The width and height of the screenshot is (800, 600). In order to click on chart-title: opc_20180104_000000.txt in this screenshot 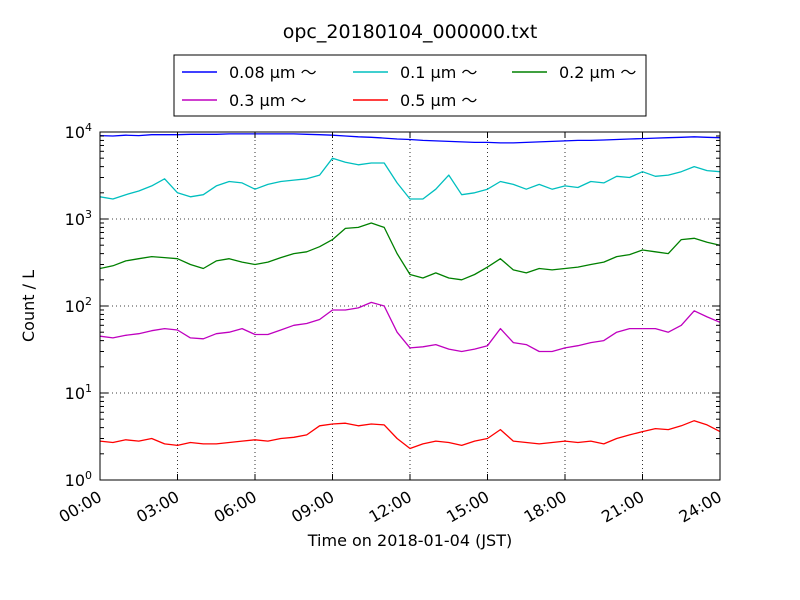, I will do `click(410, 32)`.